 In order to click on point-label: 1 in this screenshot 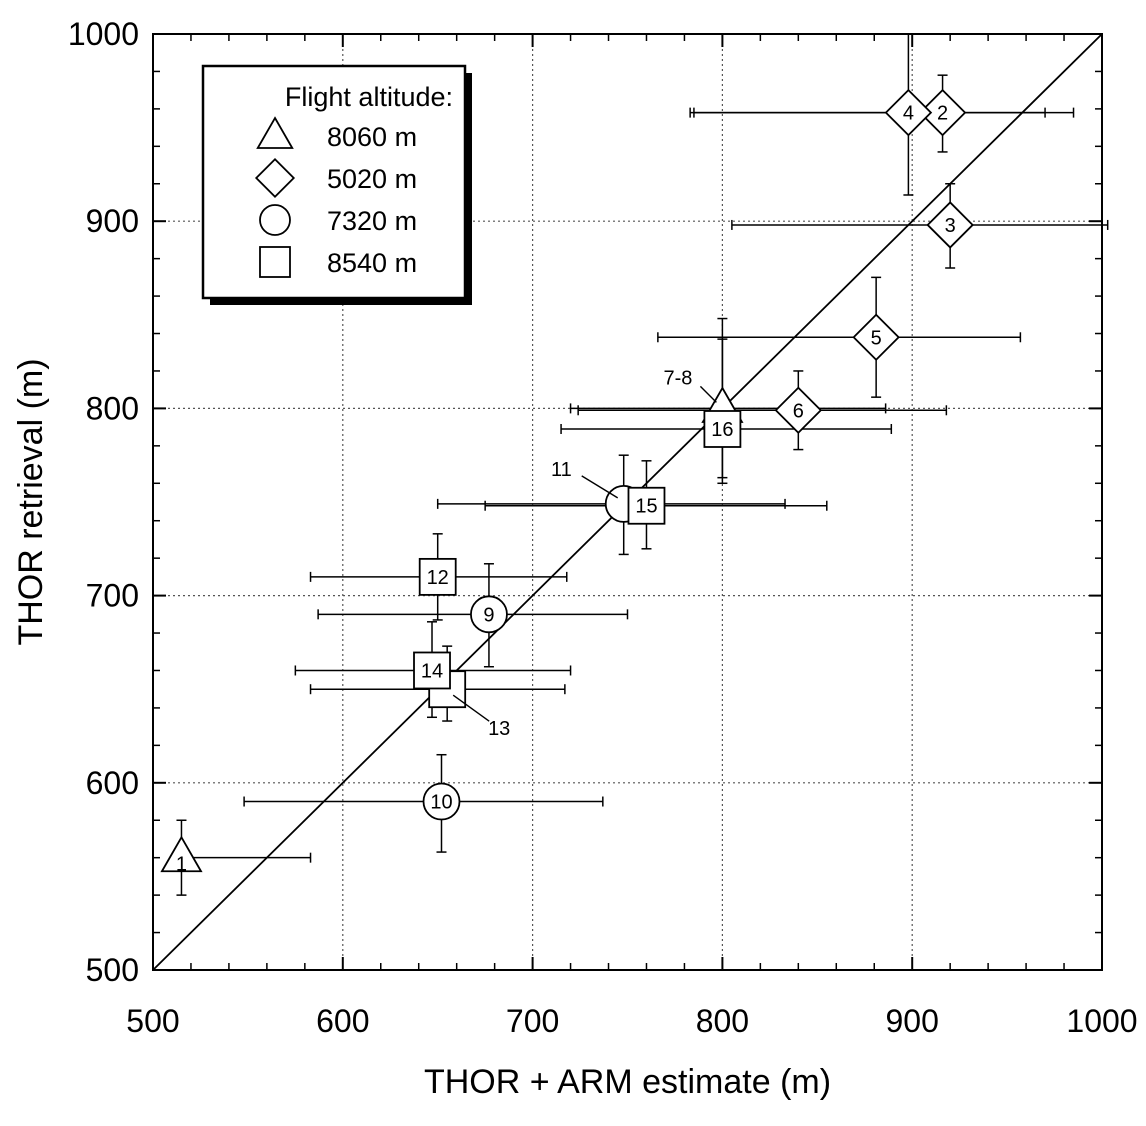, I will do `click(181, 865)`.